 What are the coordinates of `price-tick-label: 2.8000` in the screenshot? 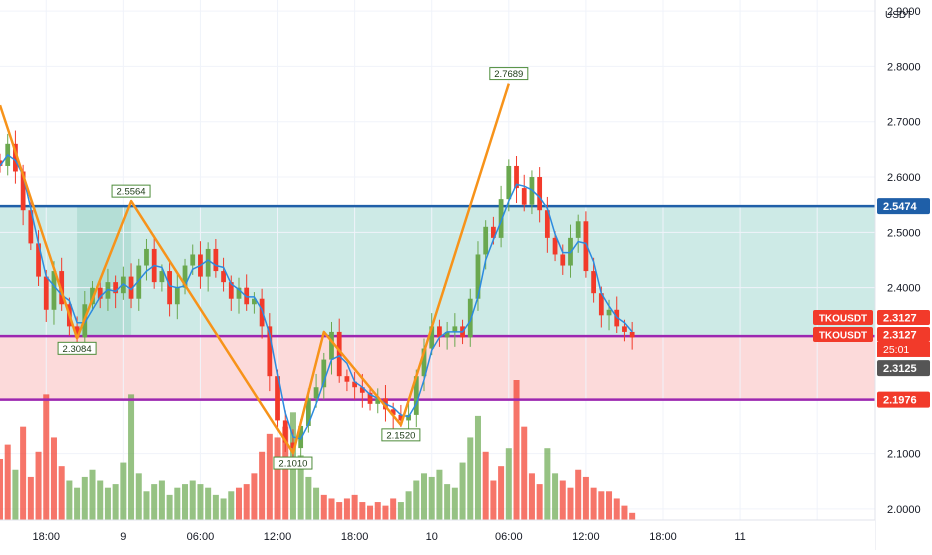 It's located at (904, 67).